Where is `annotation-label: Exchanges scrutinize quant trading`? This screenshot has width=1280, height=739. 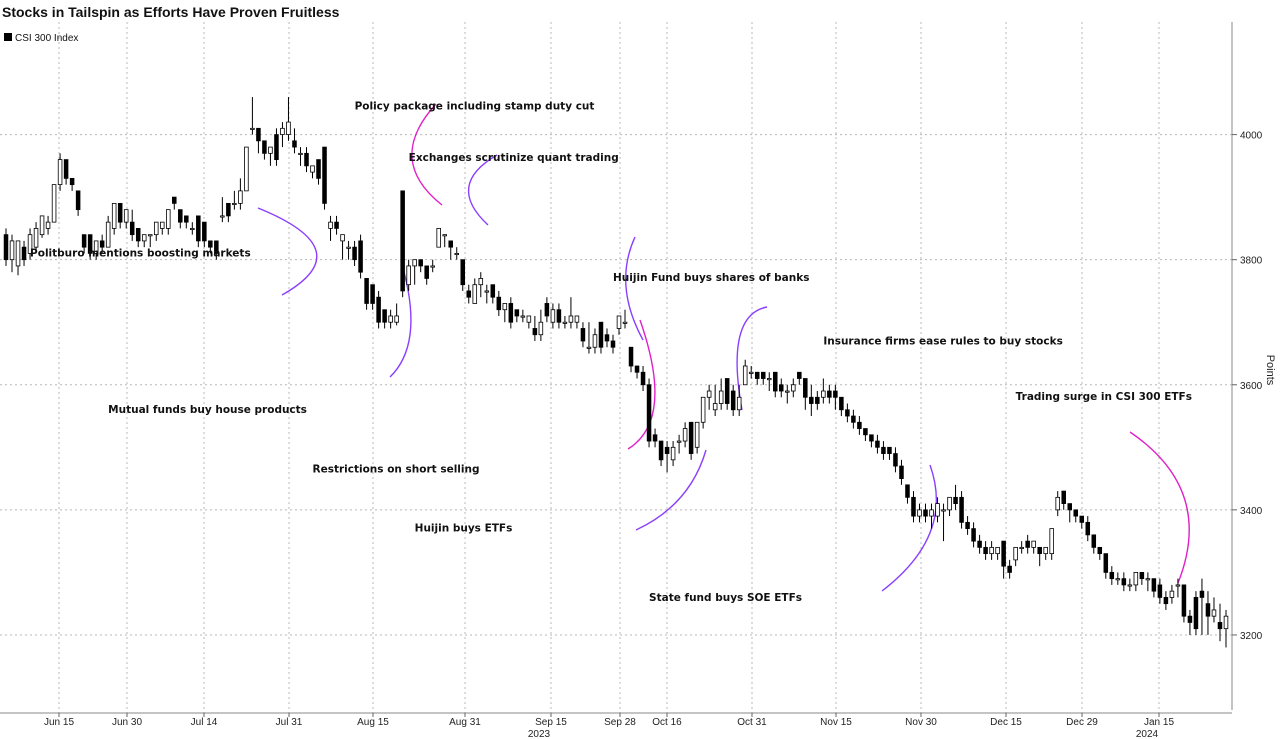 annotation-label: Exchanges scrutinize quant trading is located at coordinates (514, 158).